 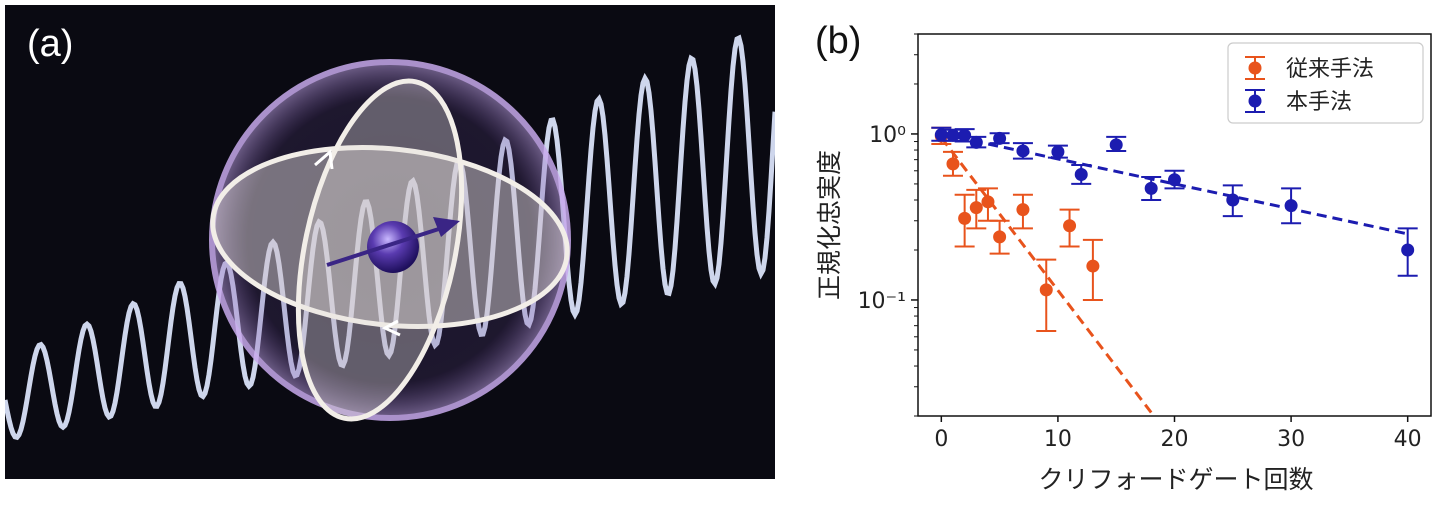 I want to click on spin-arrow-head, so click(x=446, y=227).